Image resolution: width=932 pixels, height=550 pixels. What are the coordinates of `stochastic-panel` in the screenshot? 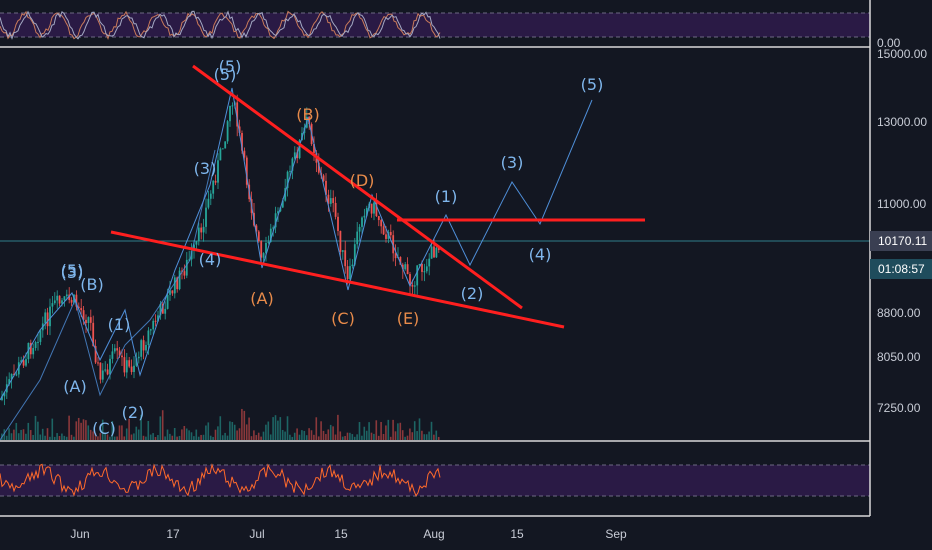 It's located at (435, 25).